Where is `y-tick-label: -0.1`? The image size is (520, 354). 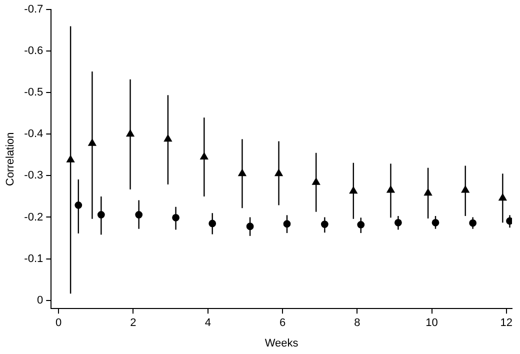 y-tick-label: -0.1 is located at coordinates (34, 258).